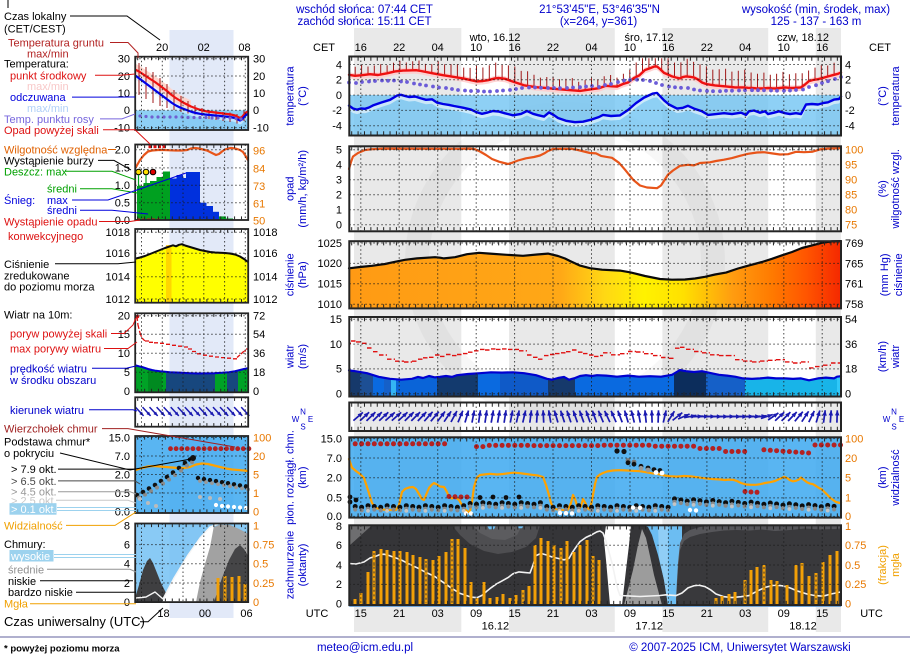  Describe the element at coordinates (48, 369) in the screenshot. I see `svg-text: prędkość wiatru` at that location.